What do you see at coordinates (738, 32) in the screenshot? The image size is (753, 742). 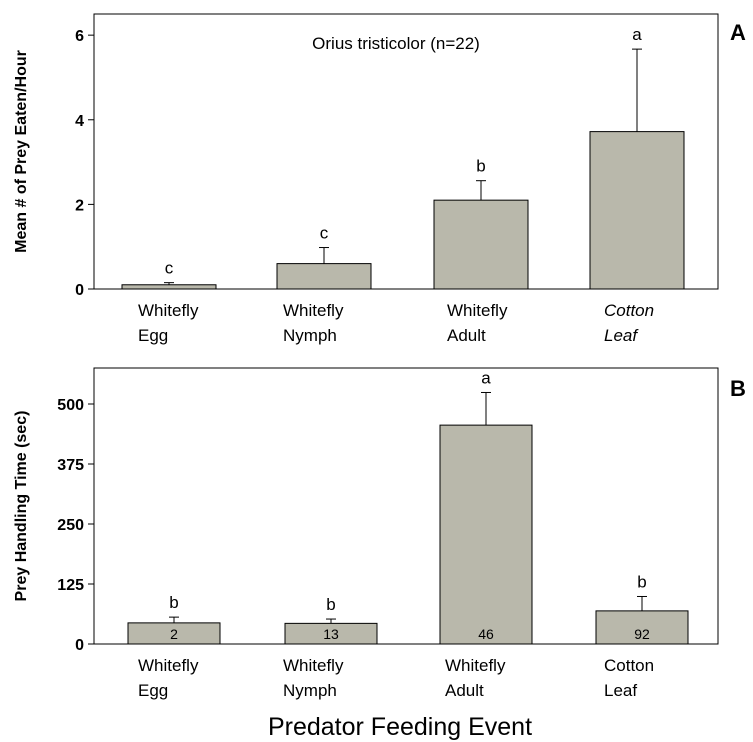 I see `panel-label: A` at bounding box center [738, 32].